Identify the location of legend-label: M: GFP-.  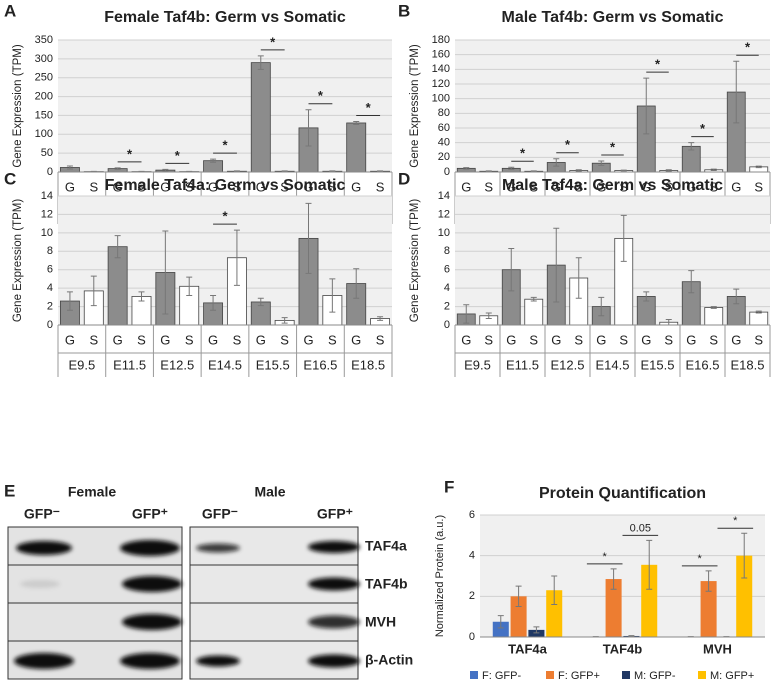
(655, 676).